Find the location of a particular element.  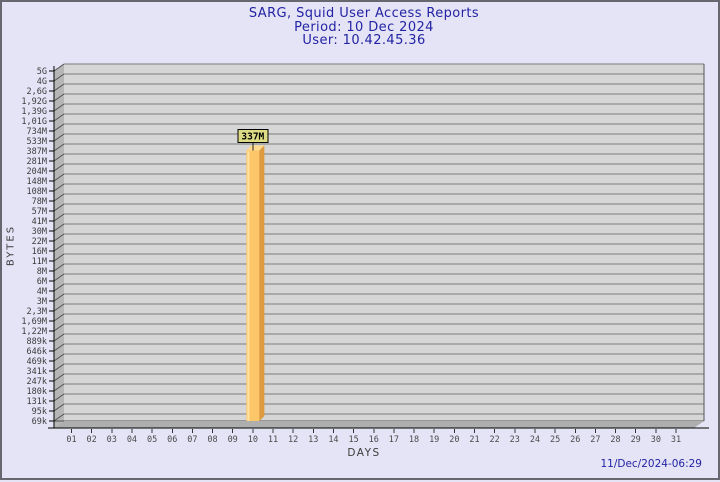

svg-text: 06 is located at coordinates (172, 440).